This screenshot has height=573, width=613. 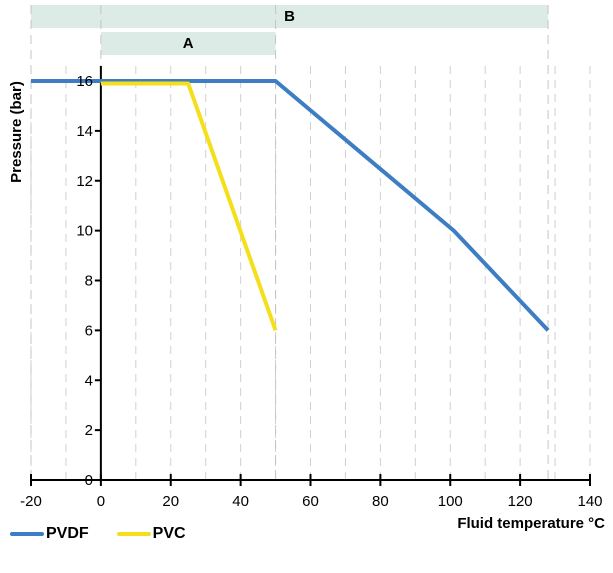 What do you see at coordinates (169, 533) in the screenshot?
I see `legend-label-pvc: PVC` at bounding box center [169, 533].